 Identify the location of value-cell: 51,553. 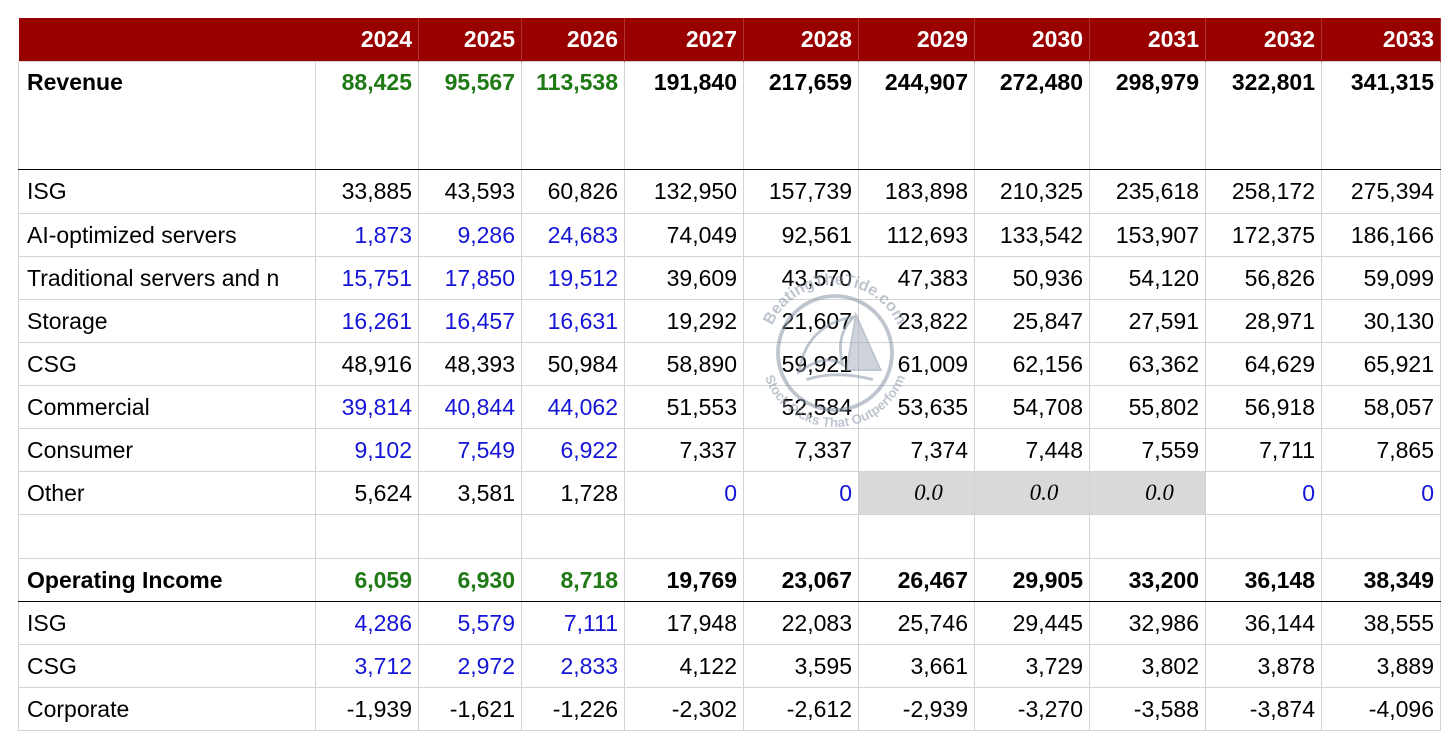
(684, 407).